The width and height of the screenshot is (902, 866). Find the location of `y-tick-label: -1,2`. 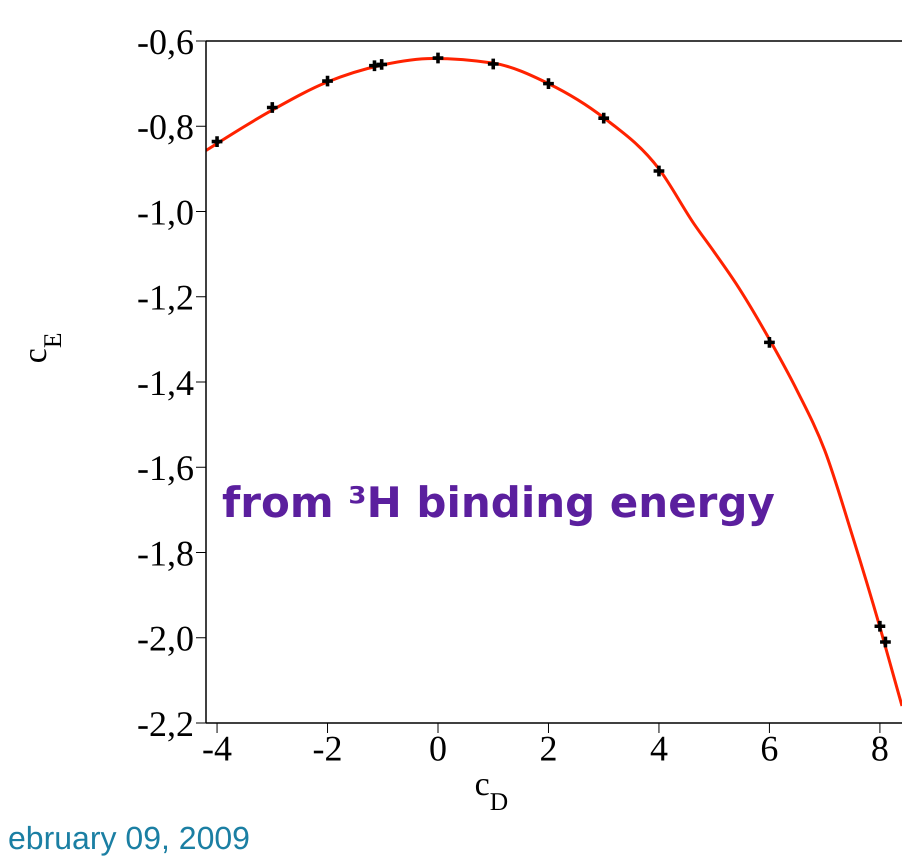

y-tick-label: -1,2 is located at coordinates (165, 298).